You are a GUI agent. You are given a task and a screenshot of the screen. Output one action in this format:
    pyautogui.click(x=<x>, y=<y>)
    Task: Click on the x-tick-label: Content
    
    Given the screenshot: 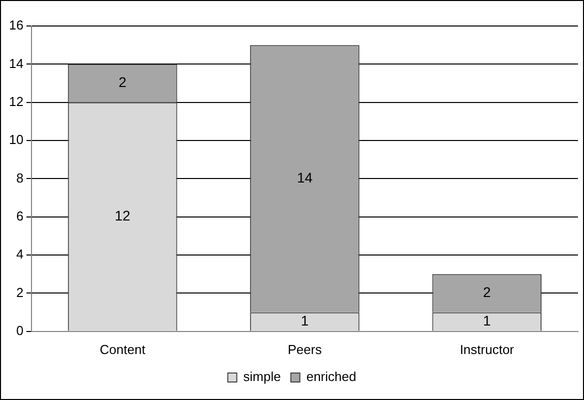 What is the action you would take?
    pyautogui.click(x=123, y=349)
    